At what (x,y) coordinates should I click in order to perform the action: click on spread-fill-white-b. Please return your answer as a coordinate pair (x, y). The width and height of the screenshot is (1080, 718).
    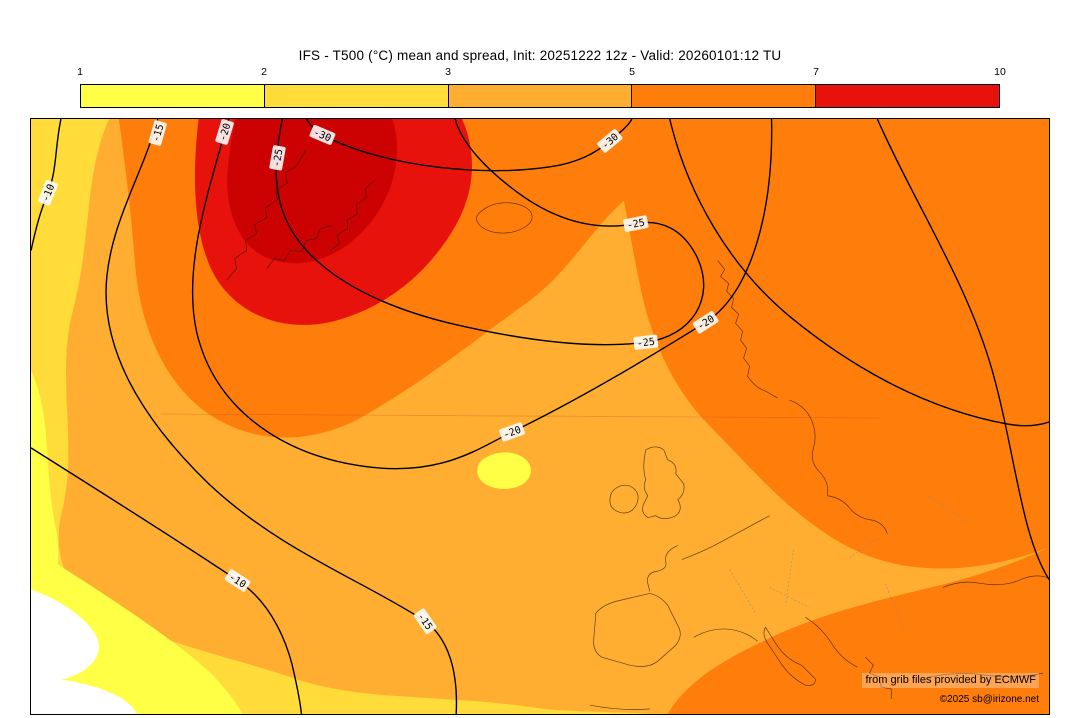
    Looking at the image, I should click on (84, 695).